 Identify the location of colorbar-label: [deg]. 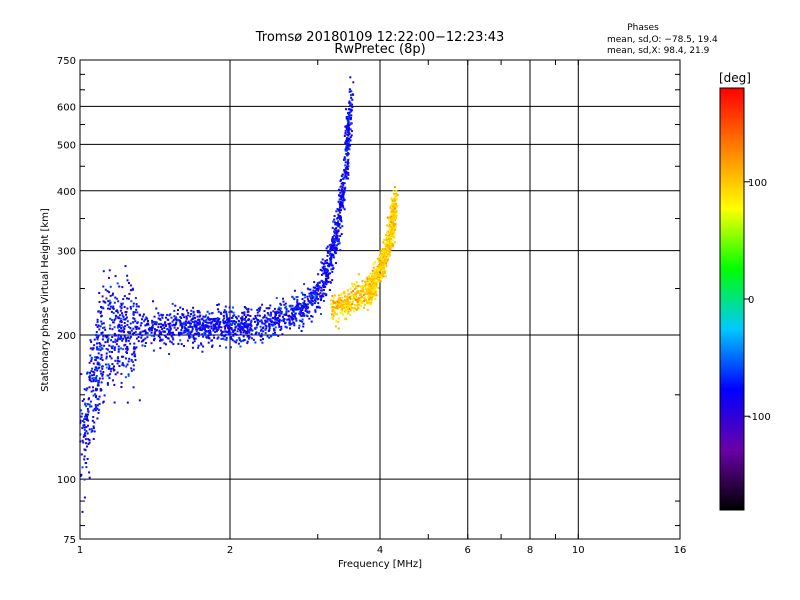
(735, 78).